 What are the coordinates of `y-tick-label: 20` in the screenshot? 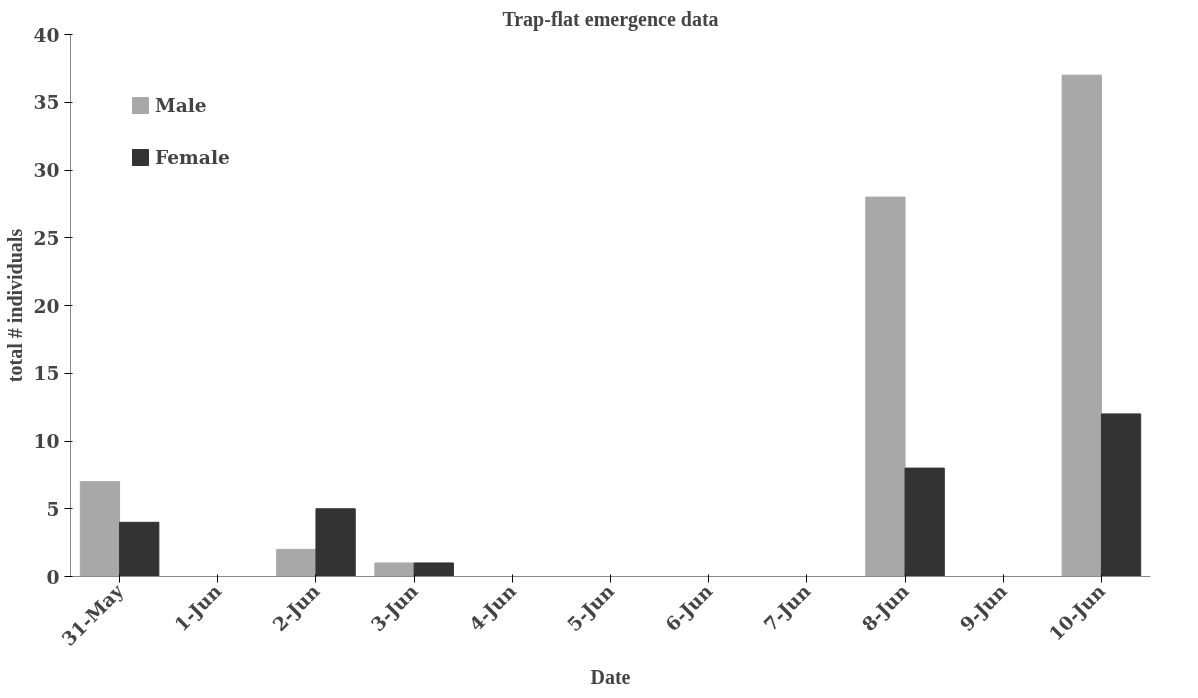 It's located at (46, 305).